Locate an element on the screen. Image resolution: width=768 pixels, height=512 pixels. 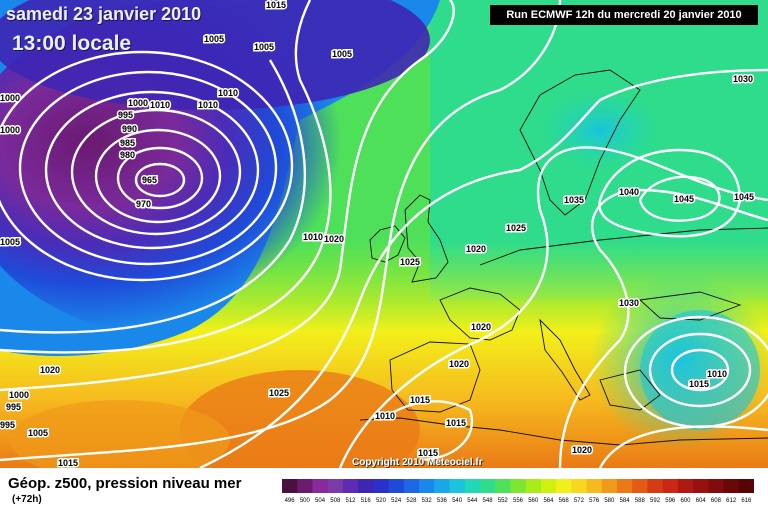
legend-label: 508 is located at coordinates (335, 501).